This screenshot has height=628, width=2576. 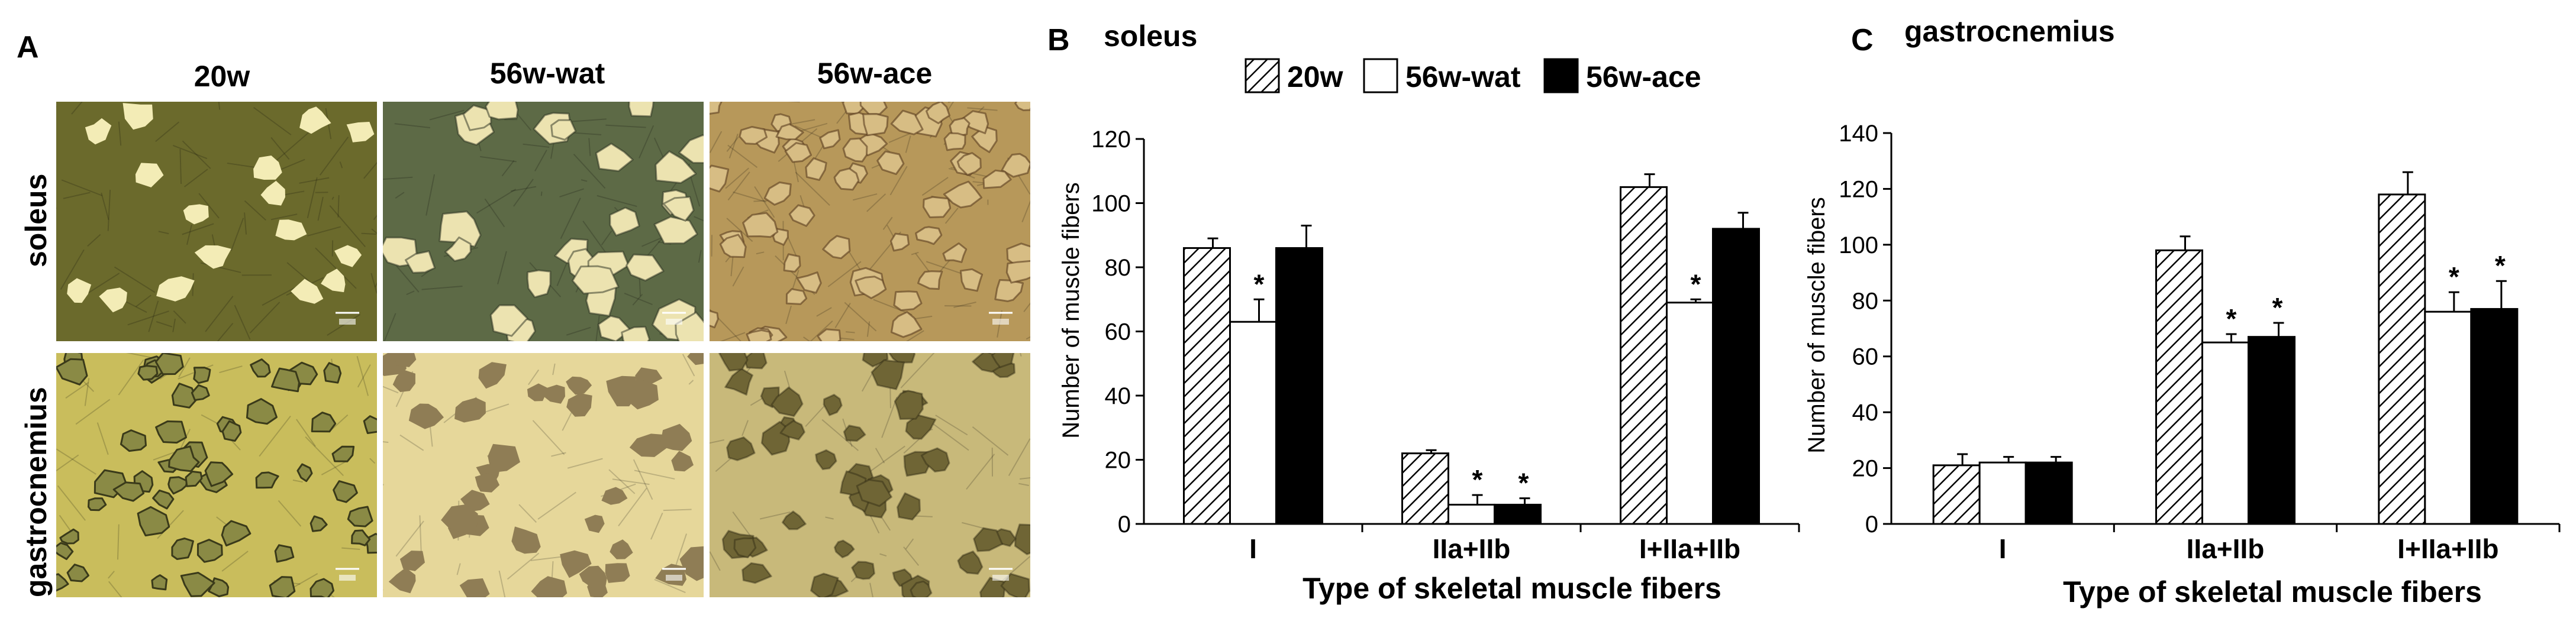 I want to click on legend-label-56w-ace: 56w-ace, so click(x=1643, y=76).